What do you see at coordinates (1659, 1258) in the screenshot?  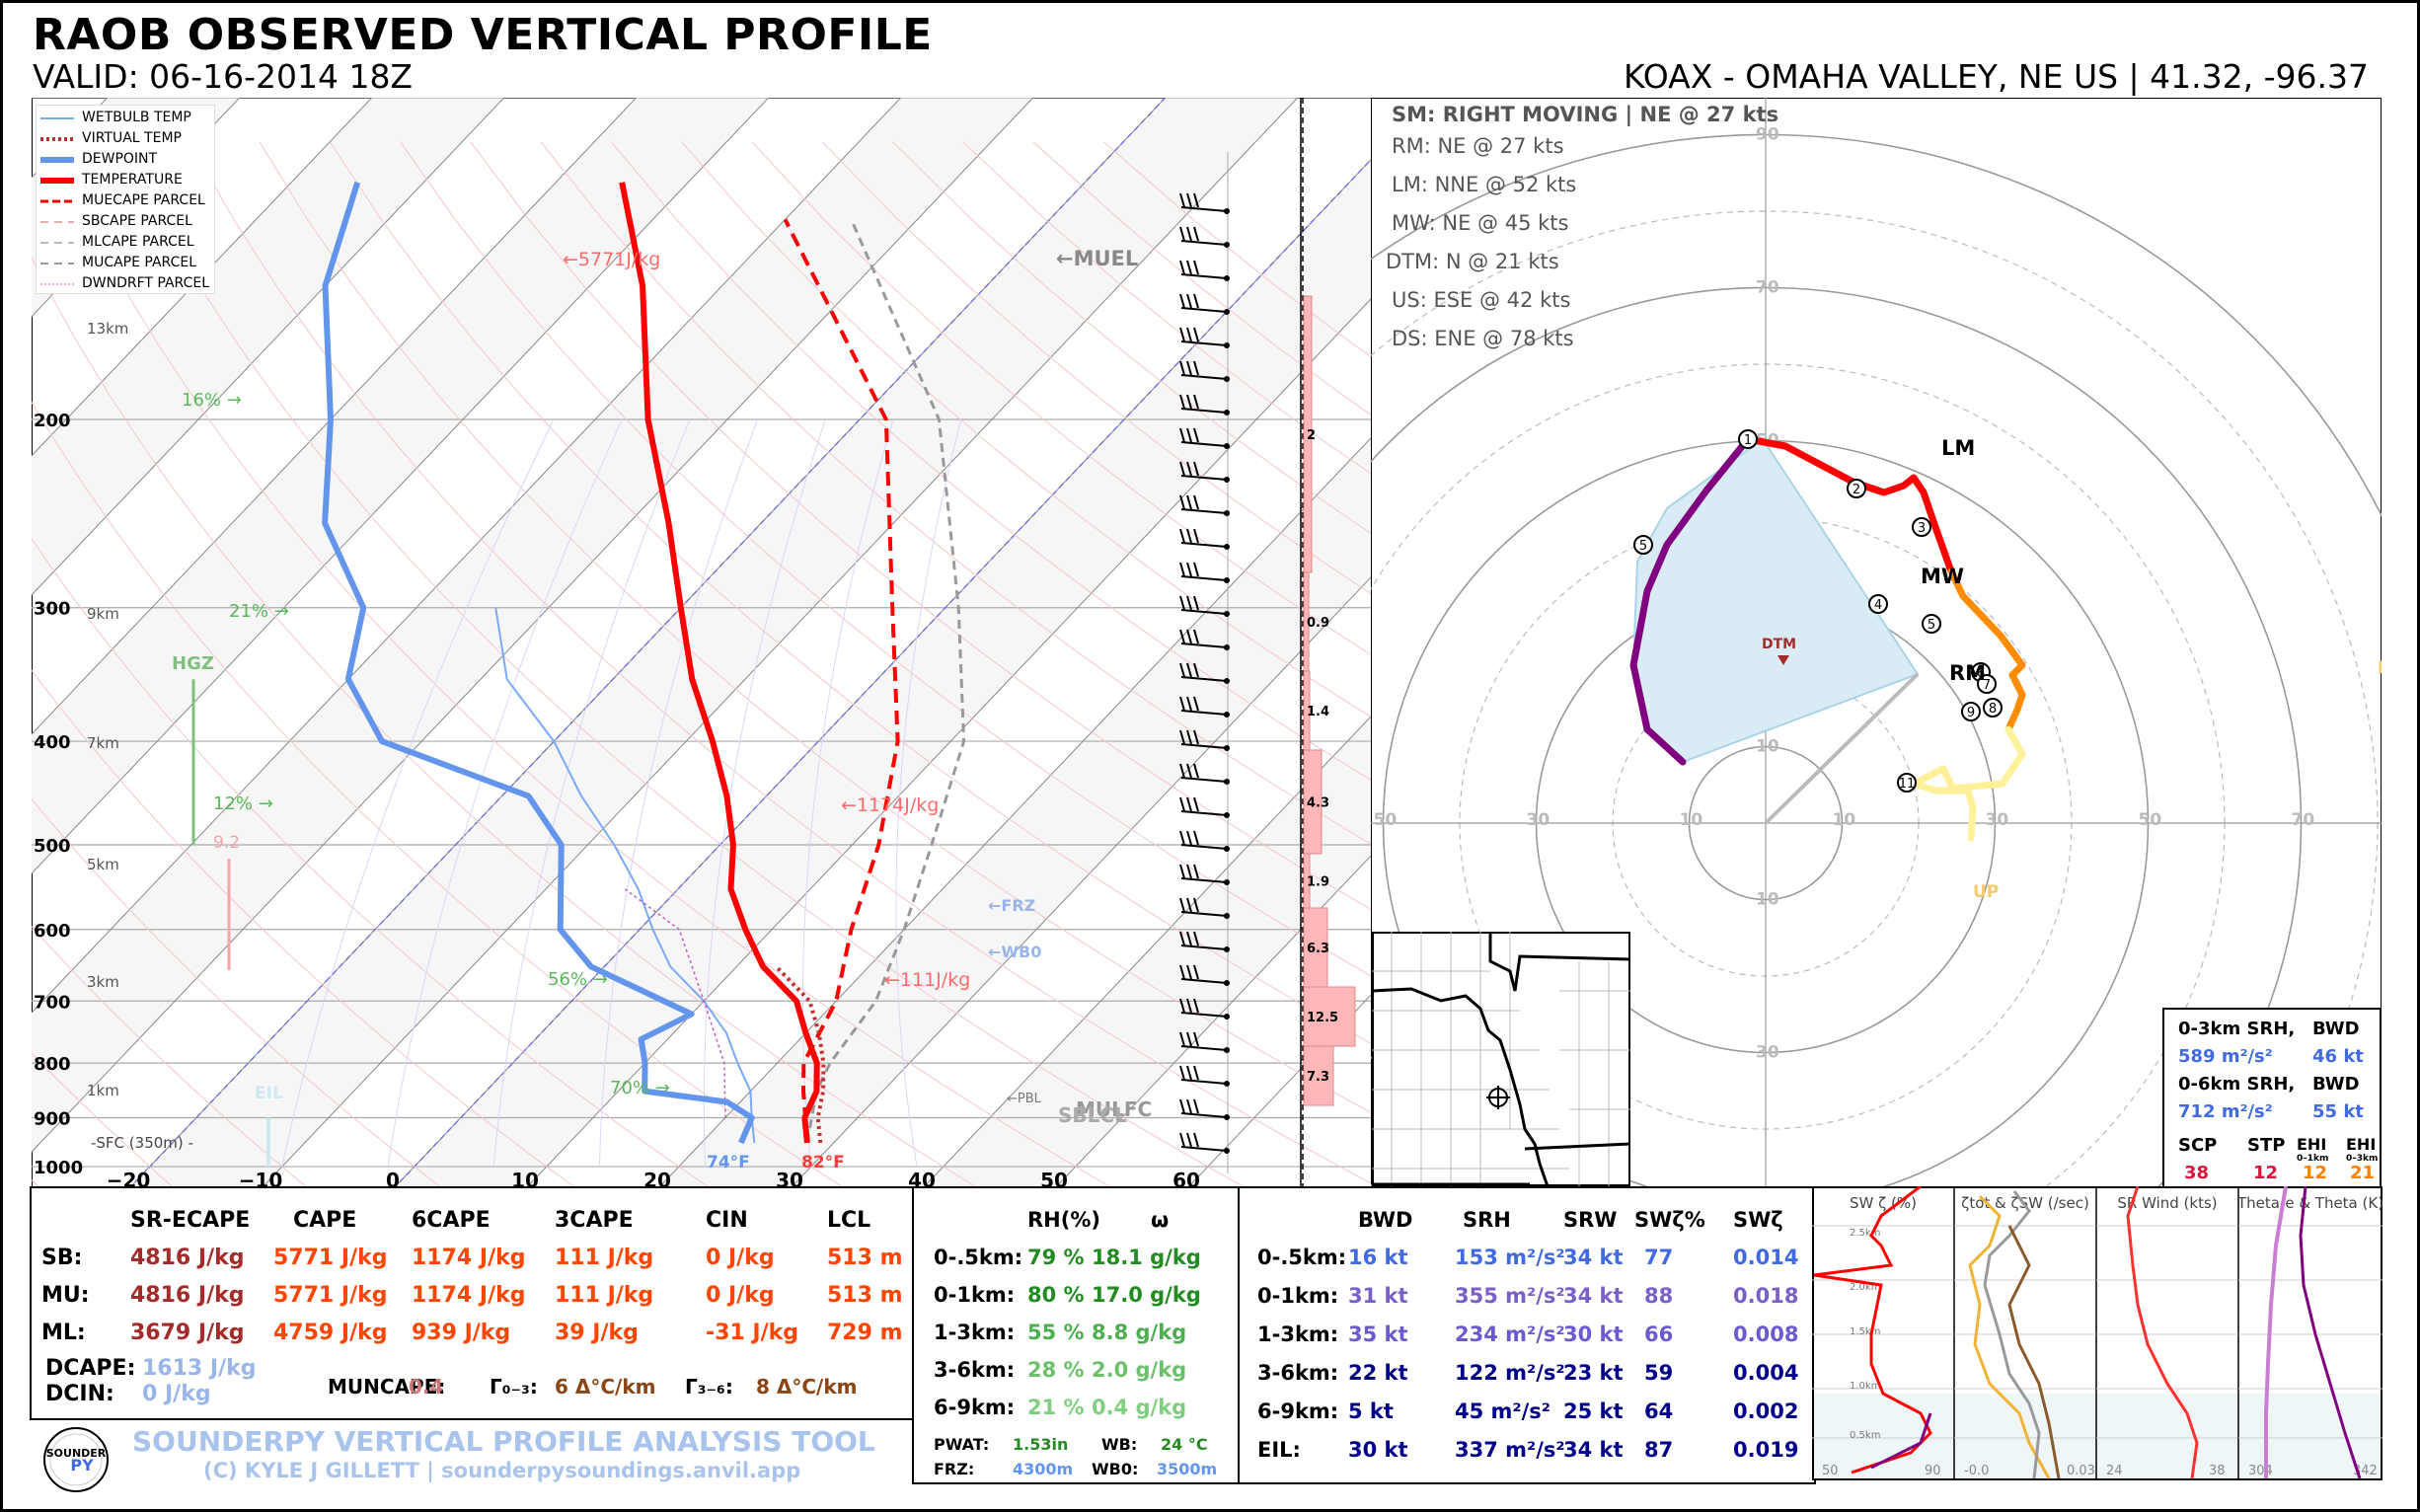 I see `table-cell: 77` at bounding box center [1659, 1258].